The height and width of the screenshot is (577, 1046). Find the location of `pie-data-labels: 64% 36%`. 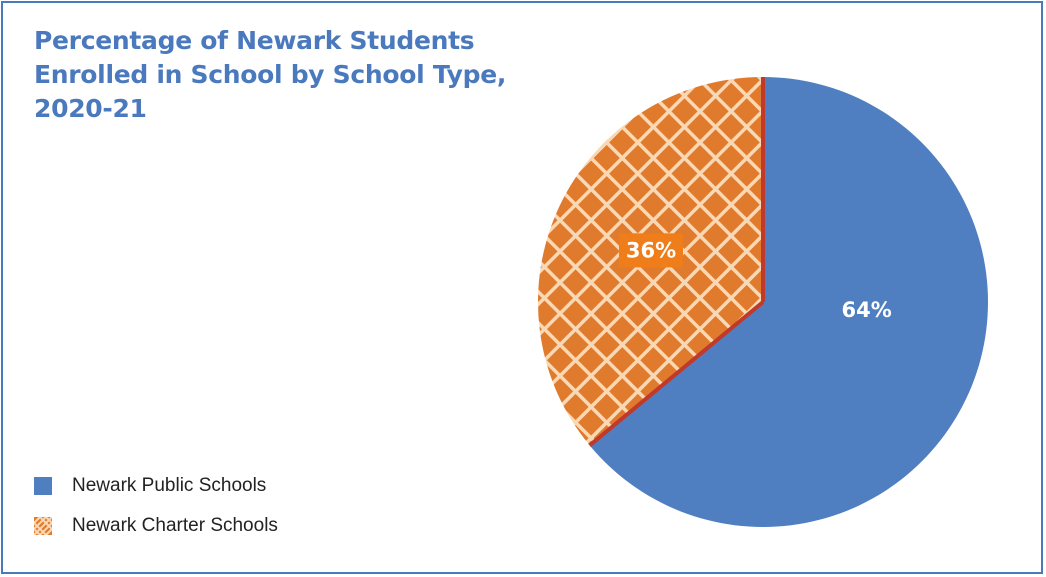

pie-data-labels: 64% 36% is located at coordinates (755, 277).